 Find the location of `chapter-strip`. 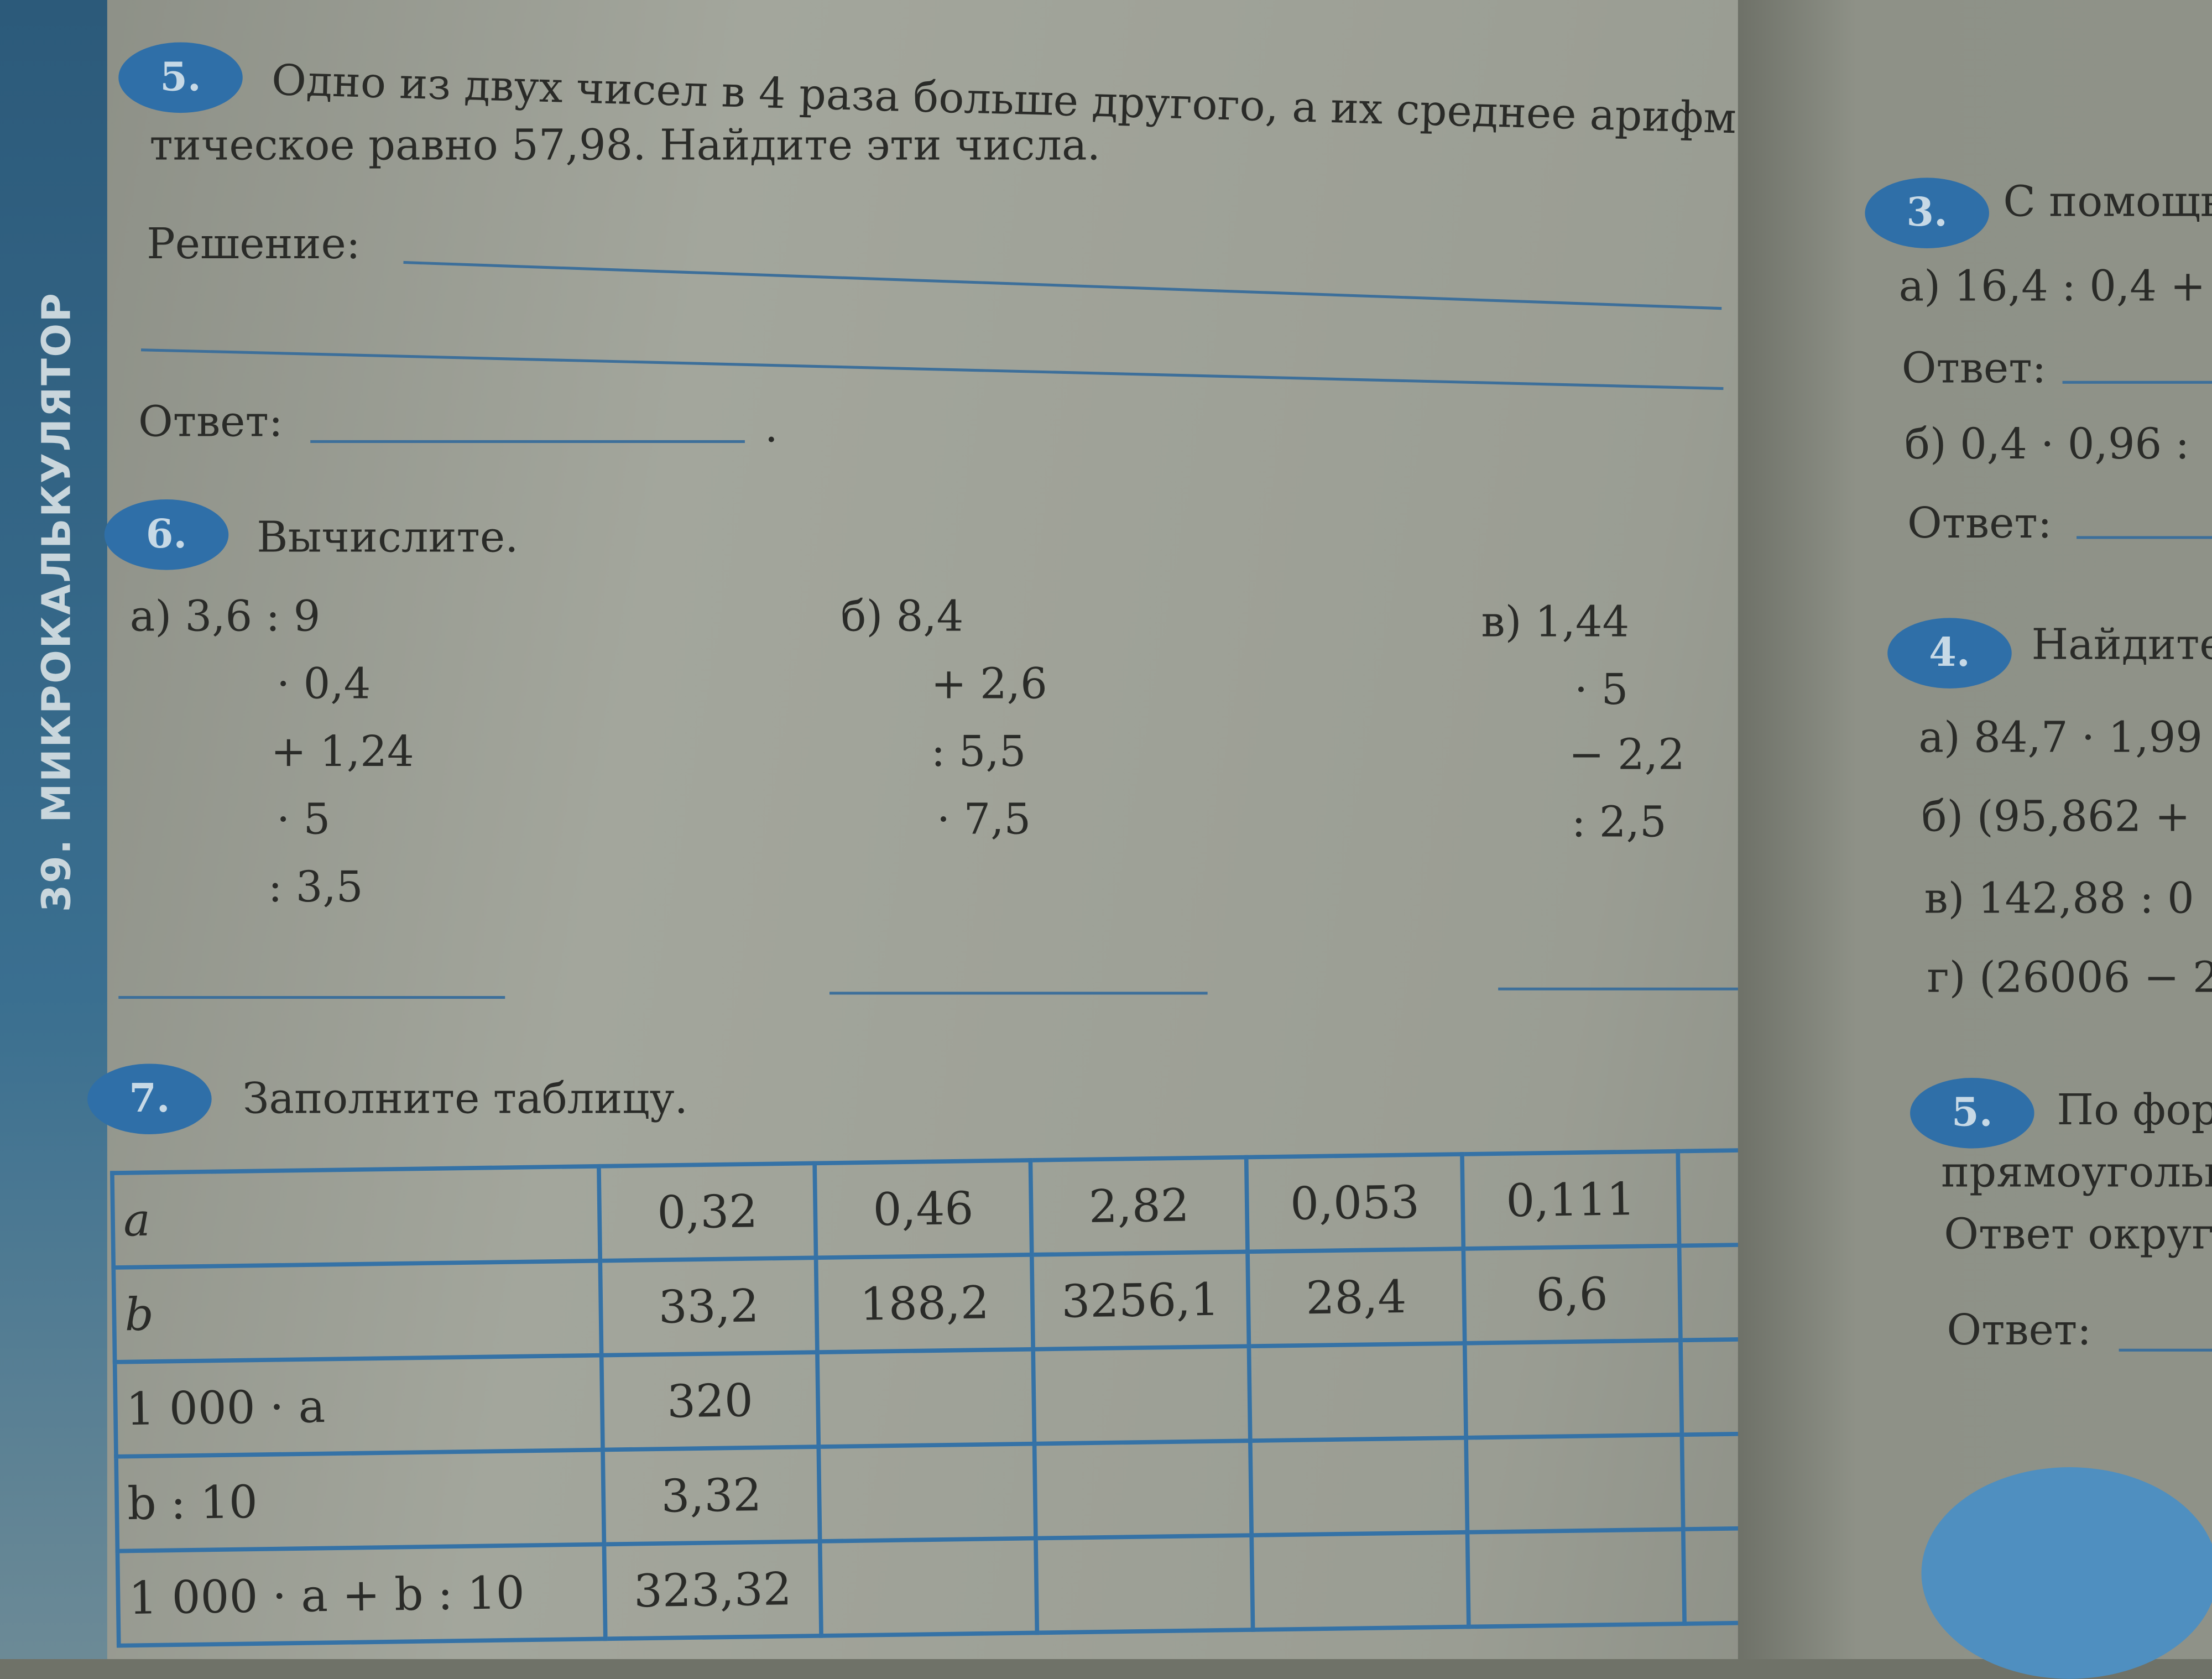

chapter-strip is located at coordinates (54, 829).